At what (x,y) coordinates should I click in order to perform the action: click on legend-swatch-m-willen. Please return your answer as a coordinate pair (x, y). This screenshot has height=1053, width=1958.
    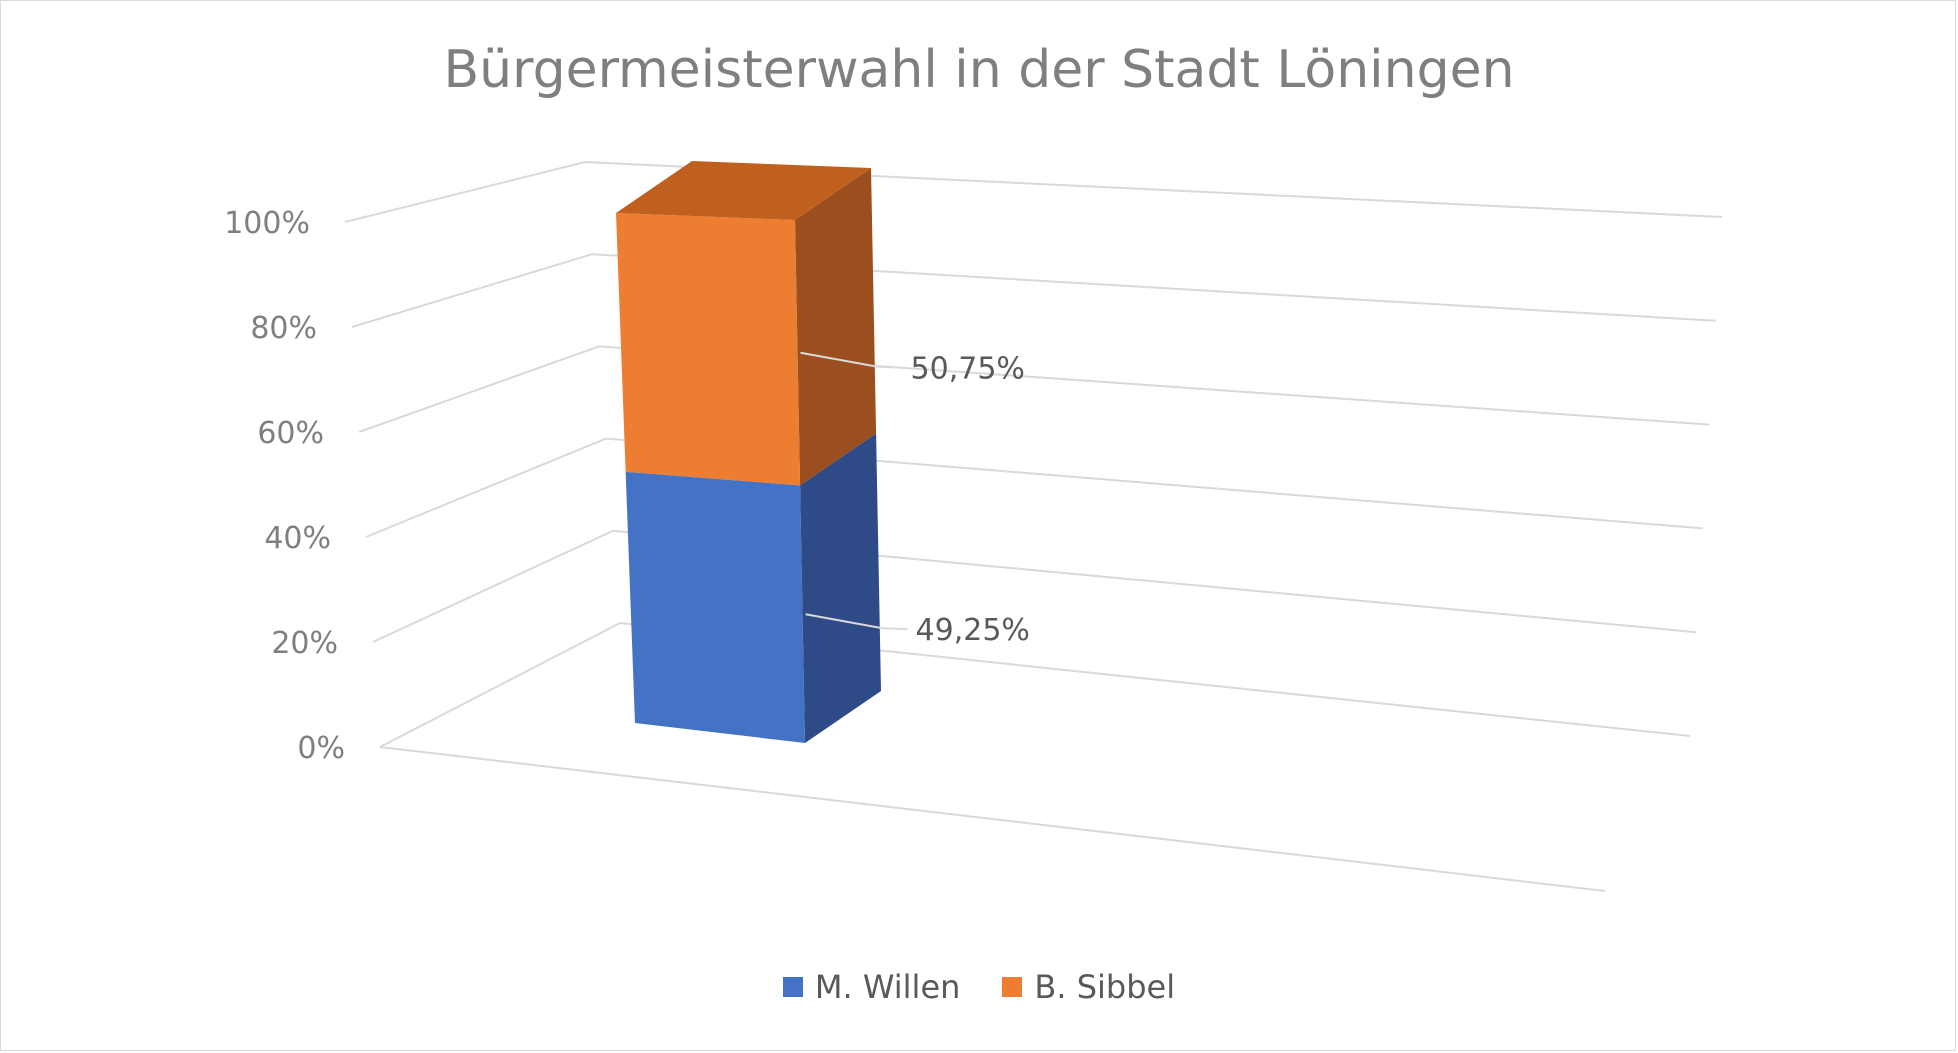
    Looking at the image, I should click on (792, 987).